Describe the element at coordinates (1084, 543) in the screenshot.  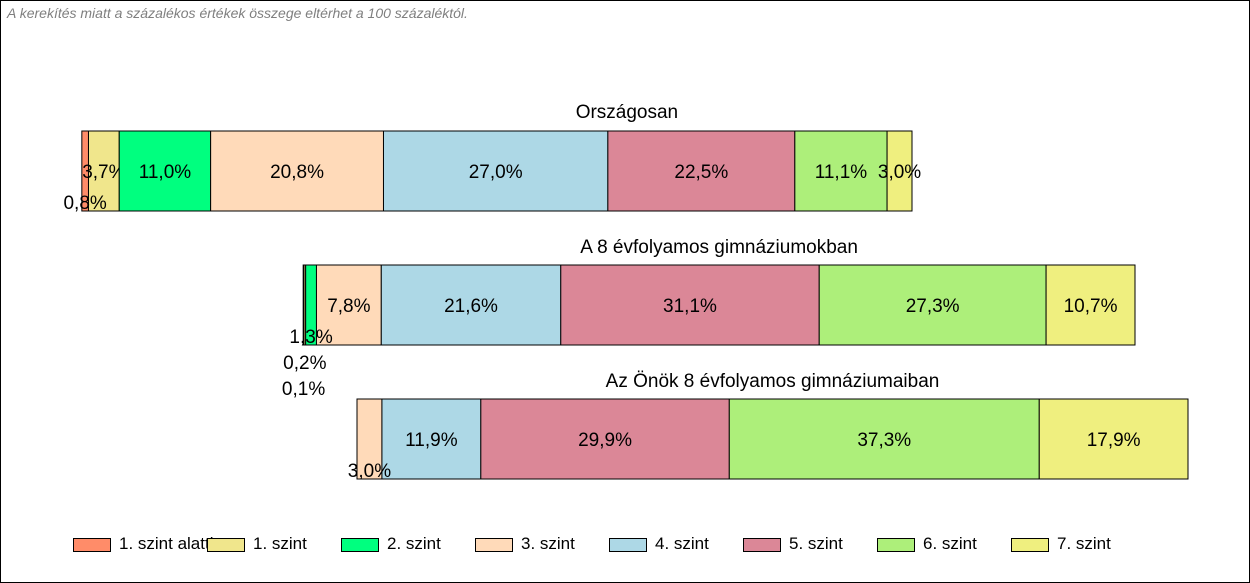
I see `legend-label: 7. szint` at that location.